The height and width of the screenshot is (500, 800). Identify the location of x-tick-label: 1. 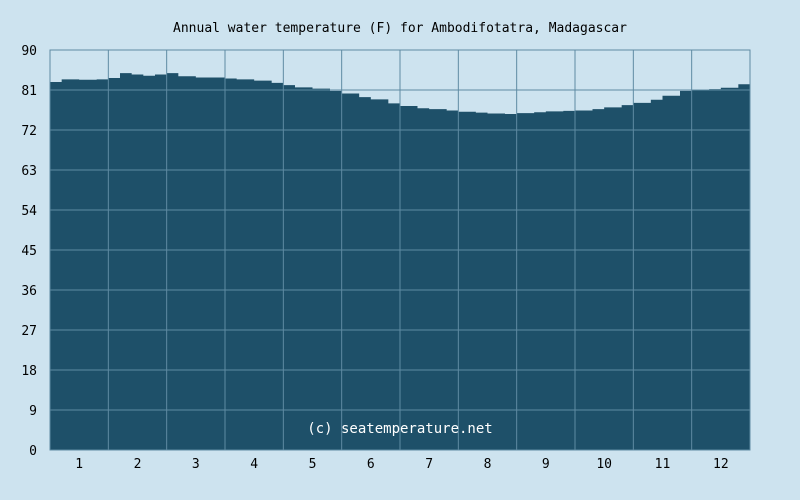
(79, 464).